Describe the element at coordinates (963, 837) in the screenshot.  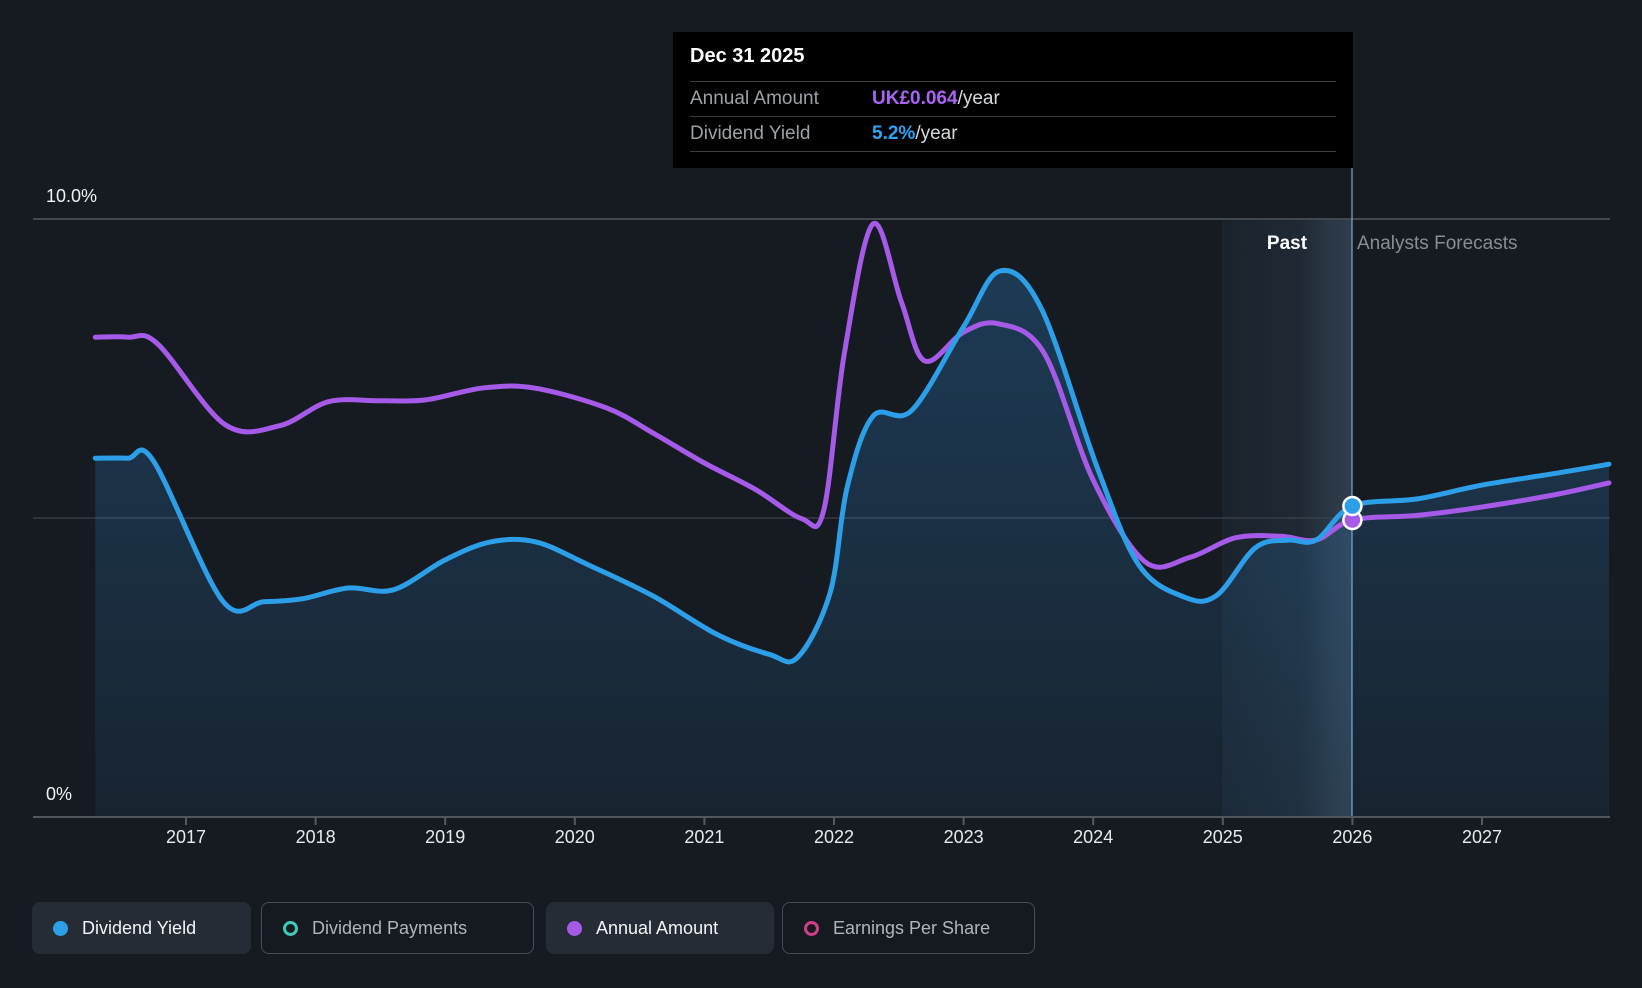
I see `x-axis-year-label: 2023` at that location.